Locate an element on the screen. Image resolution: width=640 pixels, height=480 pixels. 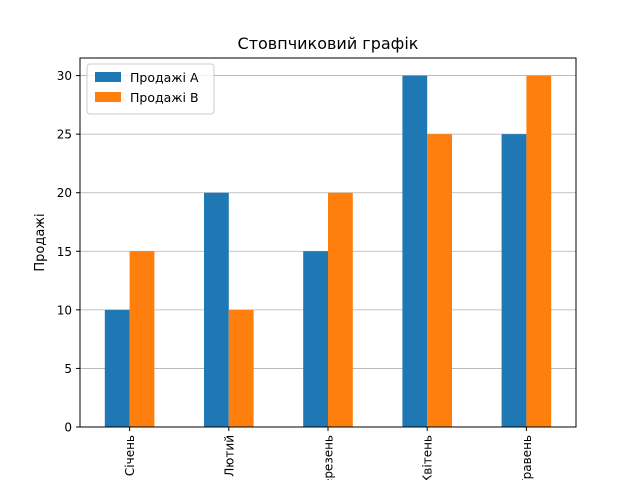
x-tick-label: Березень is located at coordinates (329, 457).